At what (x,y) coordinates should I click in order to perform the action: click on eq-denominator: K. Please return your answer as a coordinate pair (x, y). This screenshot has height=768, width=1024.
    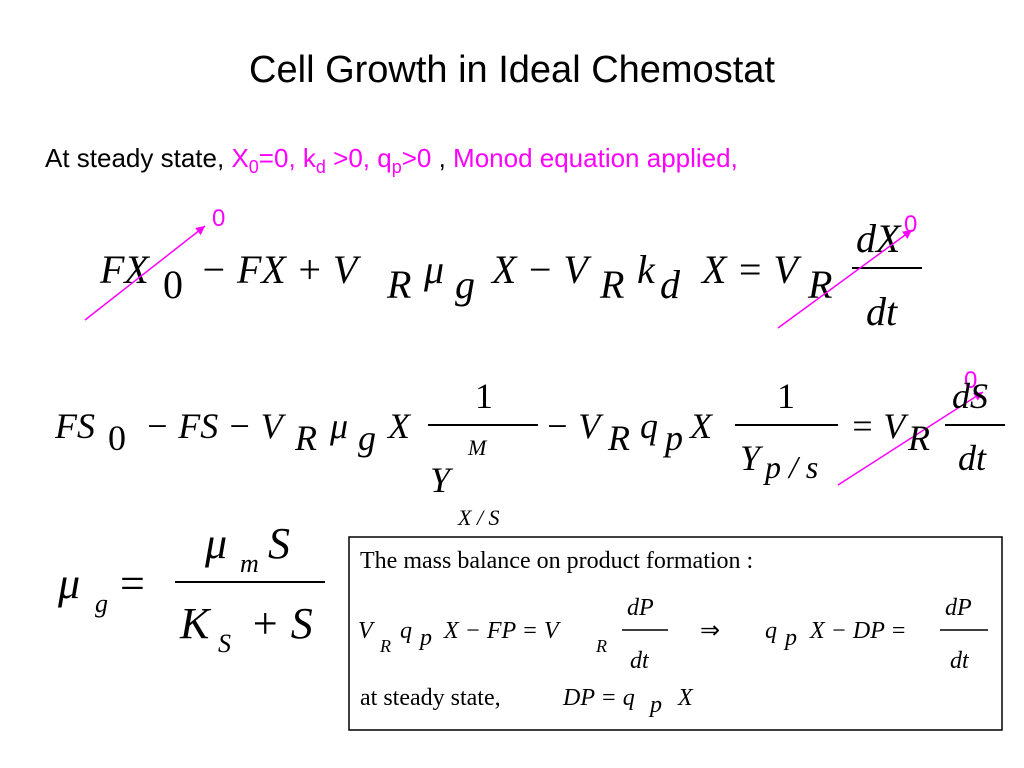
    Looking at the image, I should click on (195, 623).